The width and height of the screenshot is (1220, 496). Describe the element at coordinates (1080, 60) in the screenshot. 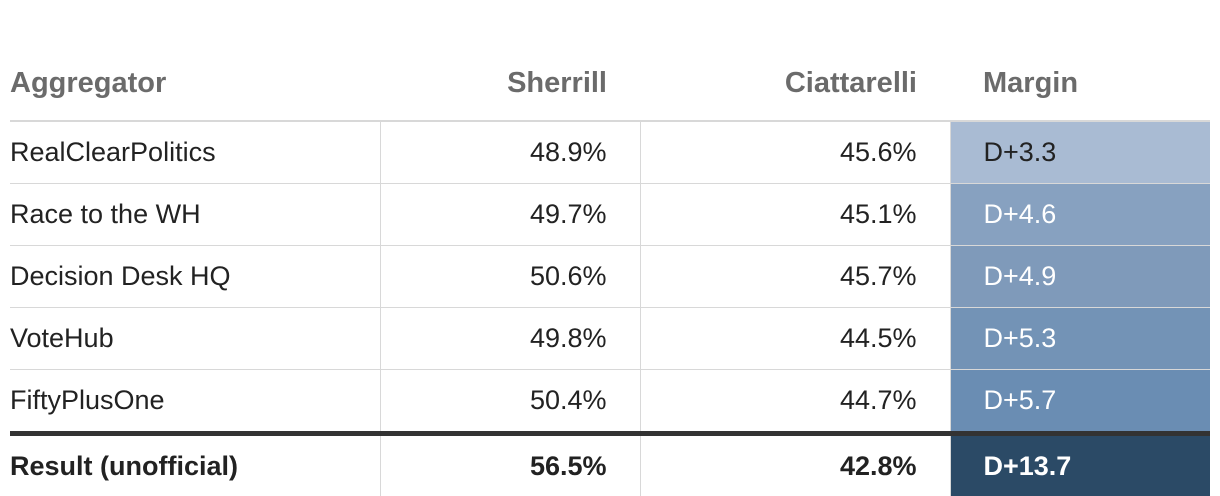

I see `header-margin: Margin` at that location.